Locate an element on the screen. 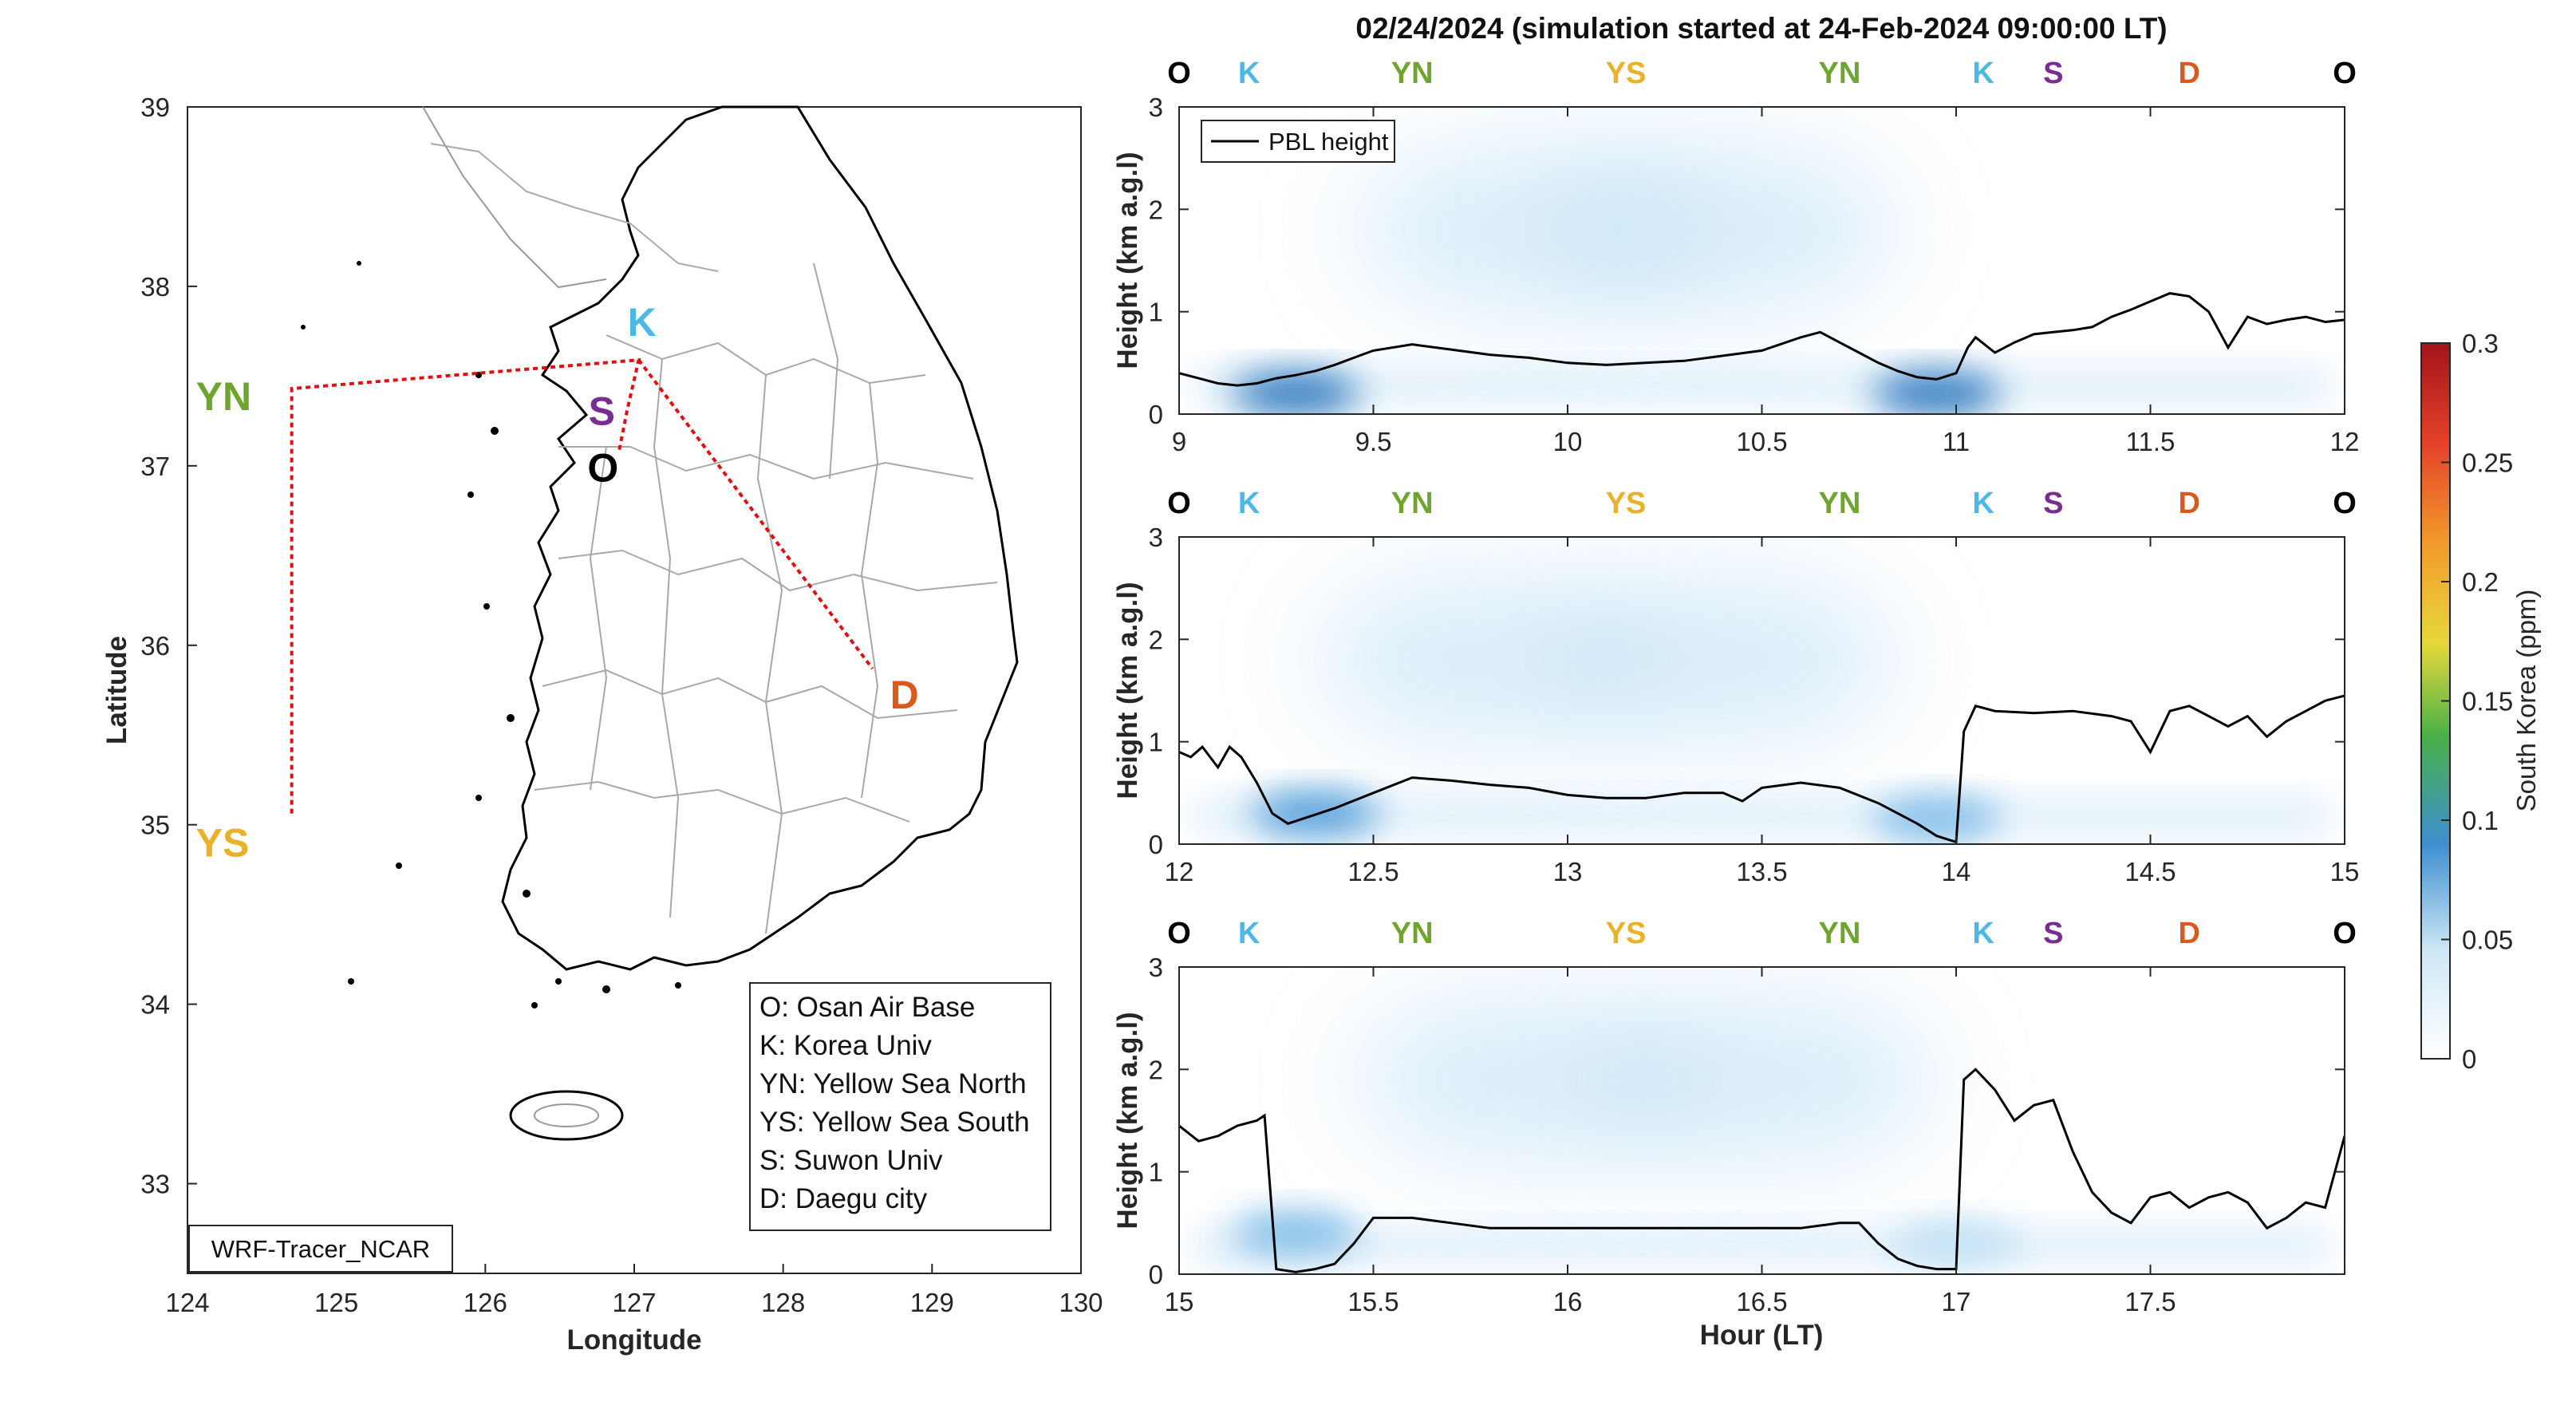 The height and width of the screenshot is (1413, 2576). islands is located at coordinates (491, 634).